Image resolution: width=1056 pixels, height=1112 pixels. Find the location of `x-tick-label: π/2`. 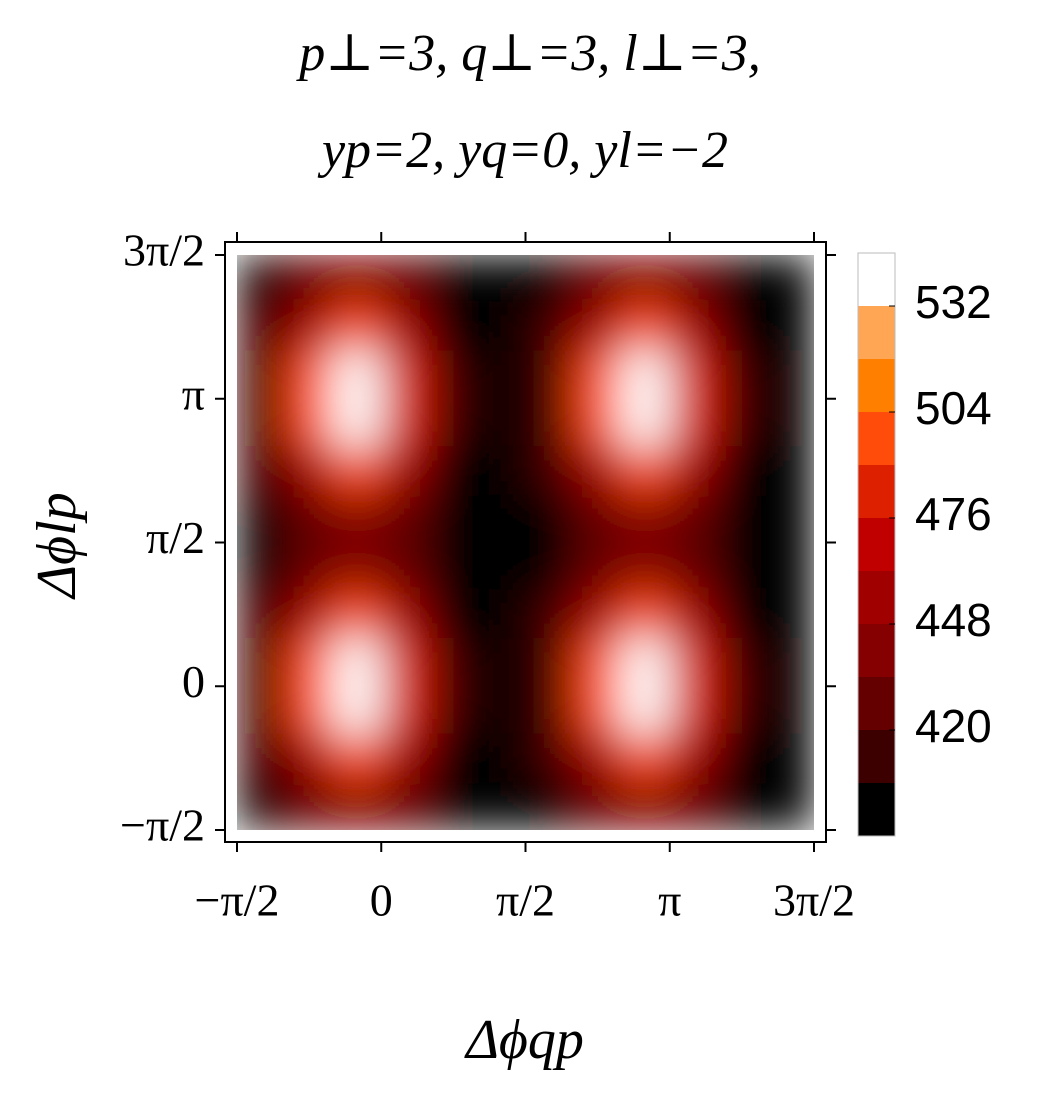

x-tick-label: π/2 is located at coordinates (525, 900).